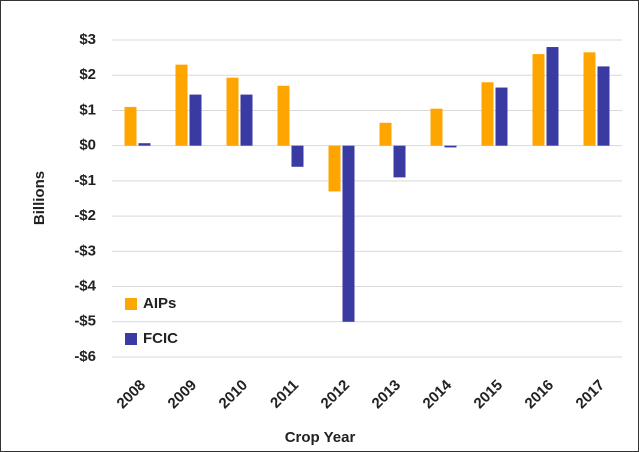  Describe the element at coordinates (85, 356) in the screenshot. I see `y-tick-label: -$6` at that location.